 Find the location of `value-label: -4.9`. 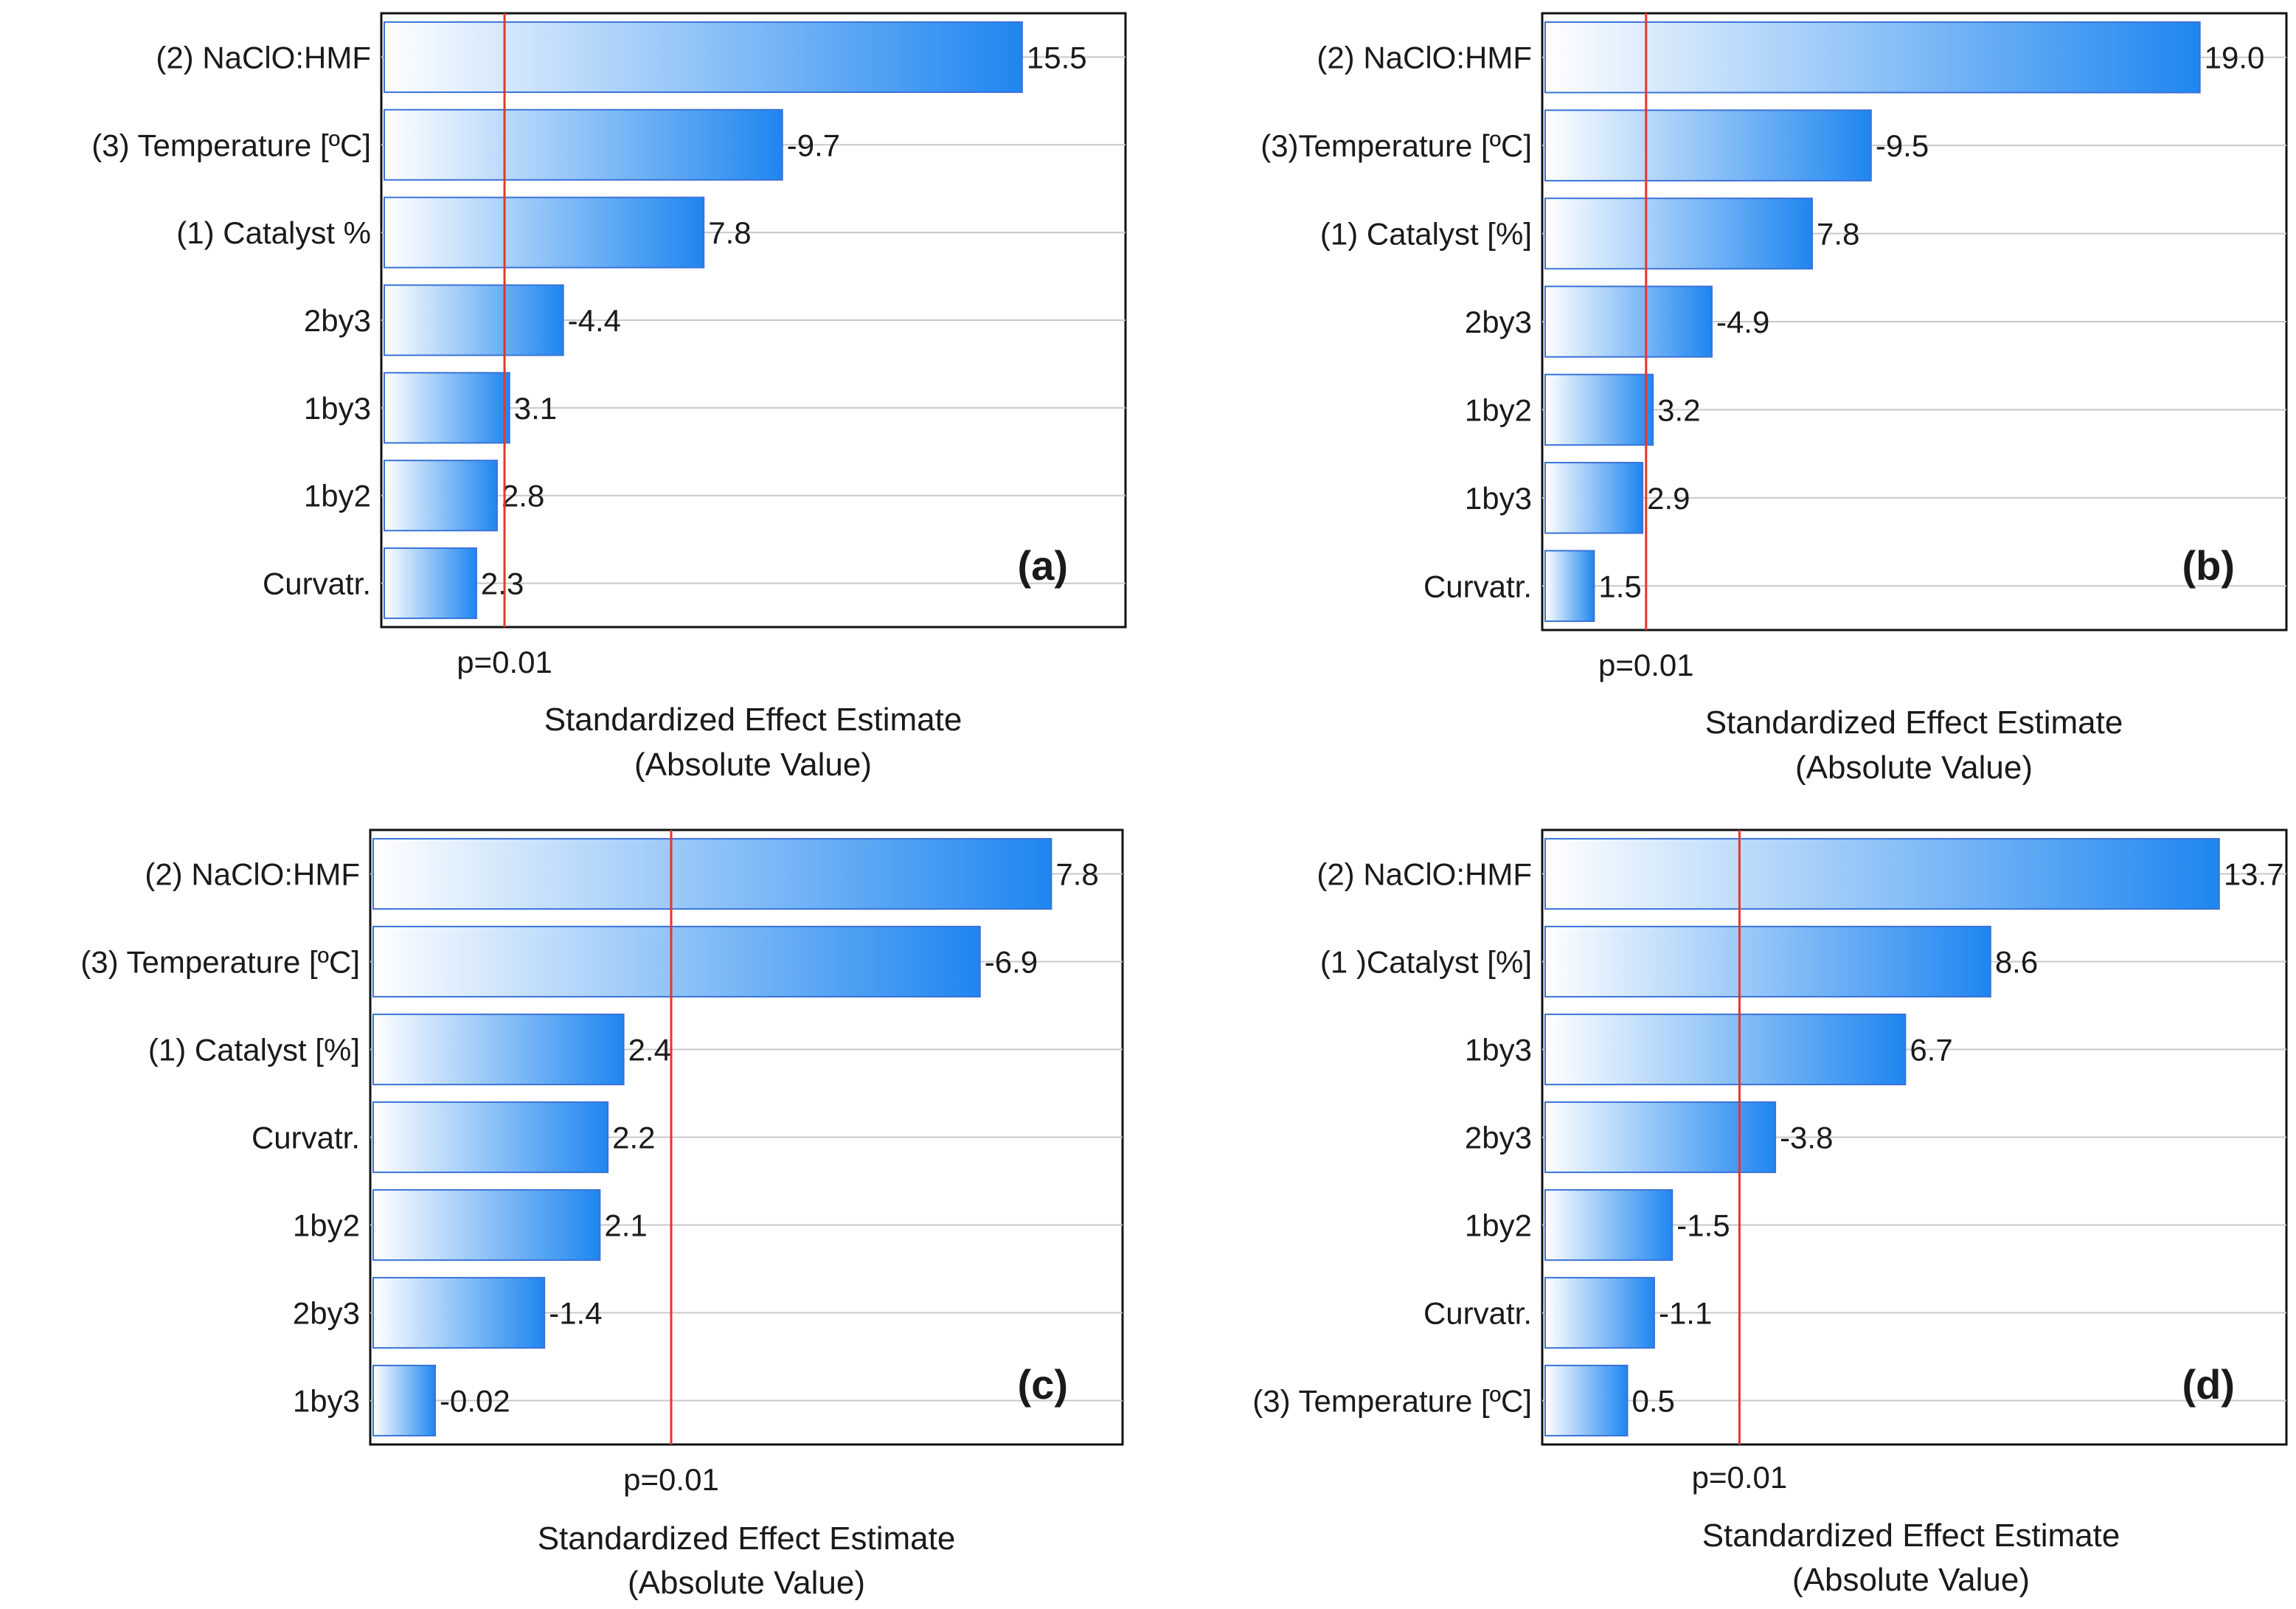

value-label: -4.9 is located at coordinates (1742, 322).